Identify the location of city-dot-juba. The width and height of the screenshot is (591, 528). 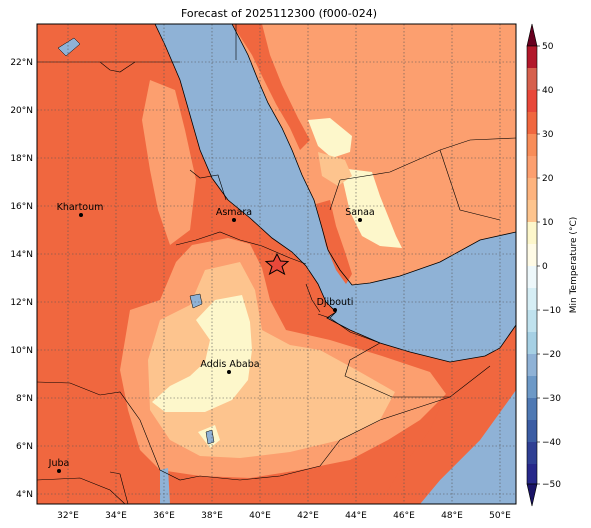
(59, 471).